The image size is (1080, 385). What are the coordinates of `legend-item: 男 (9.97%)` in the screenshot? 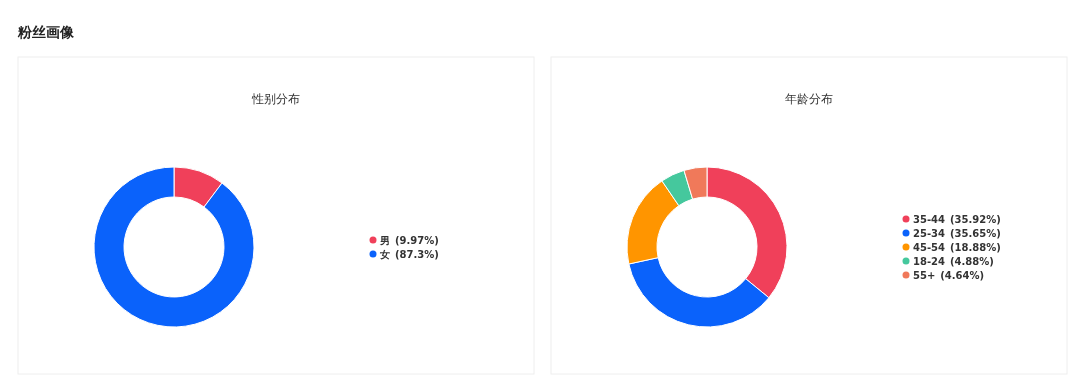 It's located at (404, 240).